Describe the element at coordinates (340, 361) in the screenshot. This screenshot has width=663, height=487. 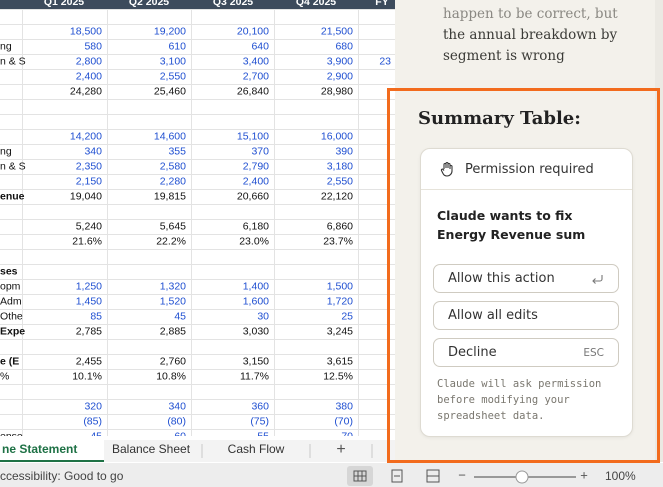
I see `cell: 3,615` at that location.